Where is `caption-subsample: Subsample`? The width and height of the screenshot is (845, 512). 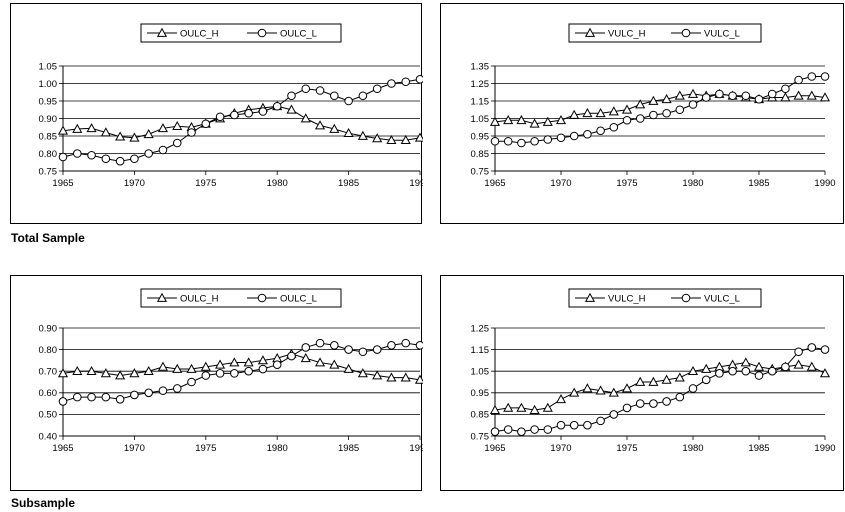
caption-subsample: Subsample is located at coordinates (43, 503).